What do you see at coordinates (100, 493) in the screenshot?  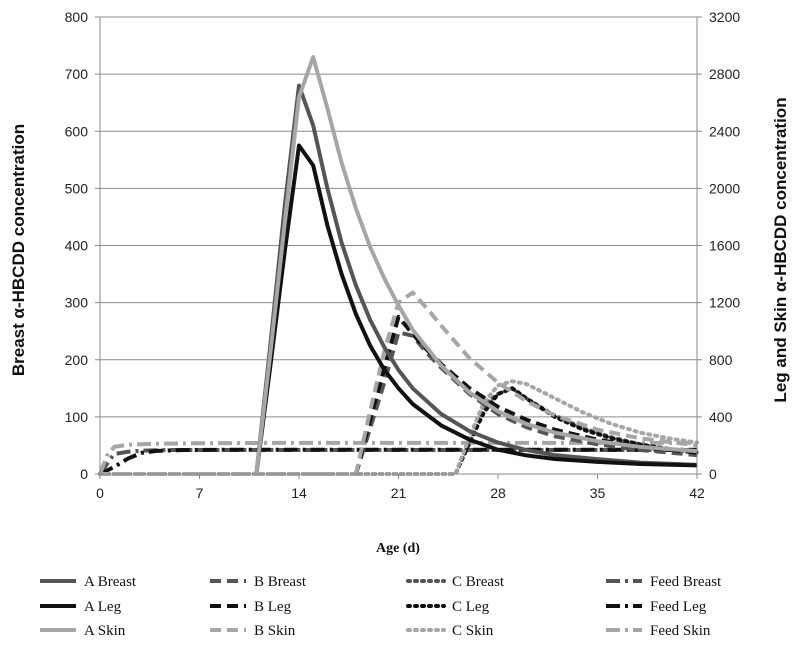 I see `x-tick-label: 0` at bounding box center [100, 493].